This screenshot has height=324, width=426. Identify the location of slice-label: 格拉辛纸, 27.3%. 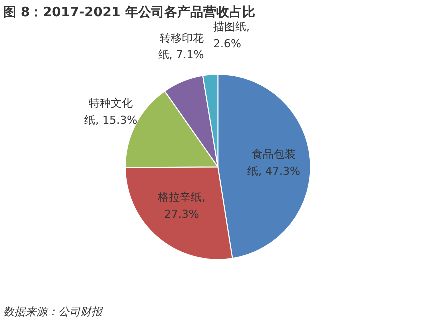
(181, 206).